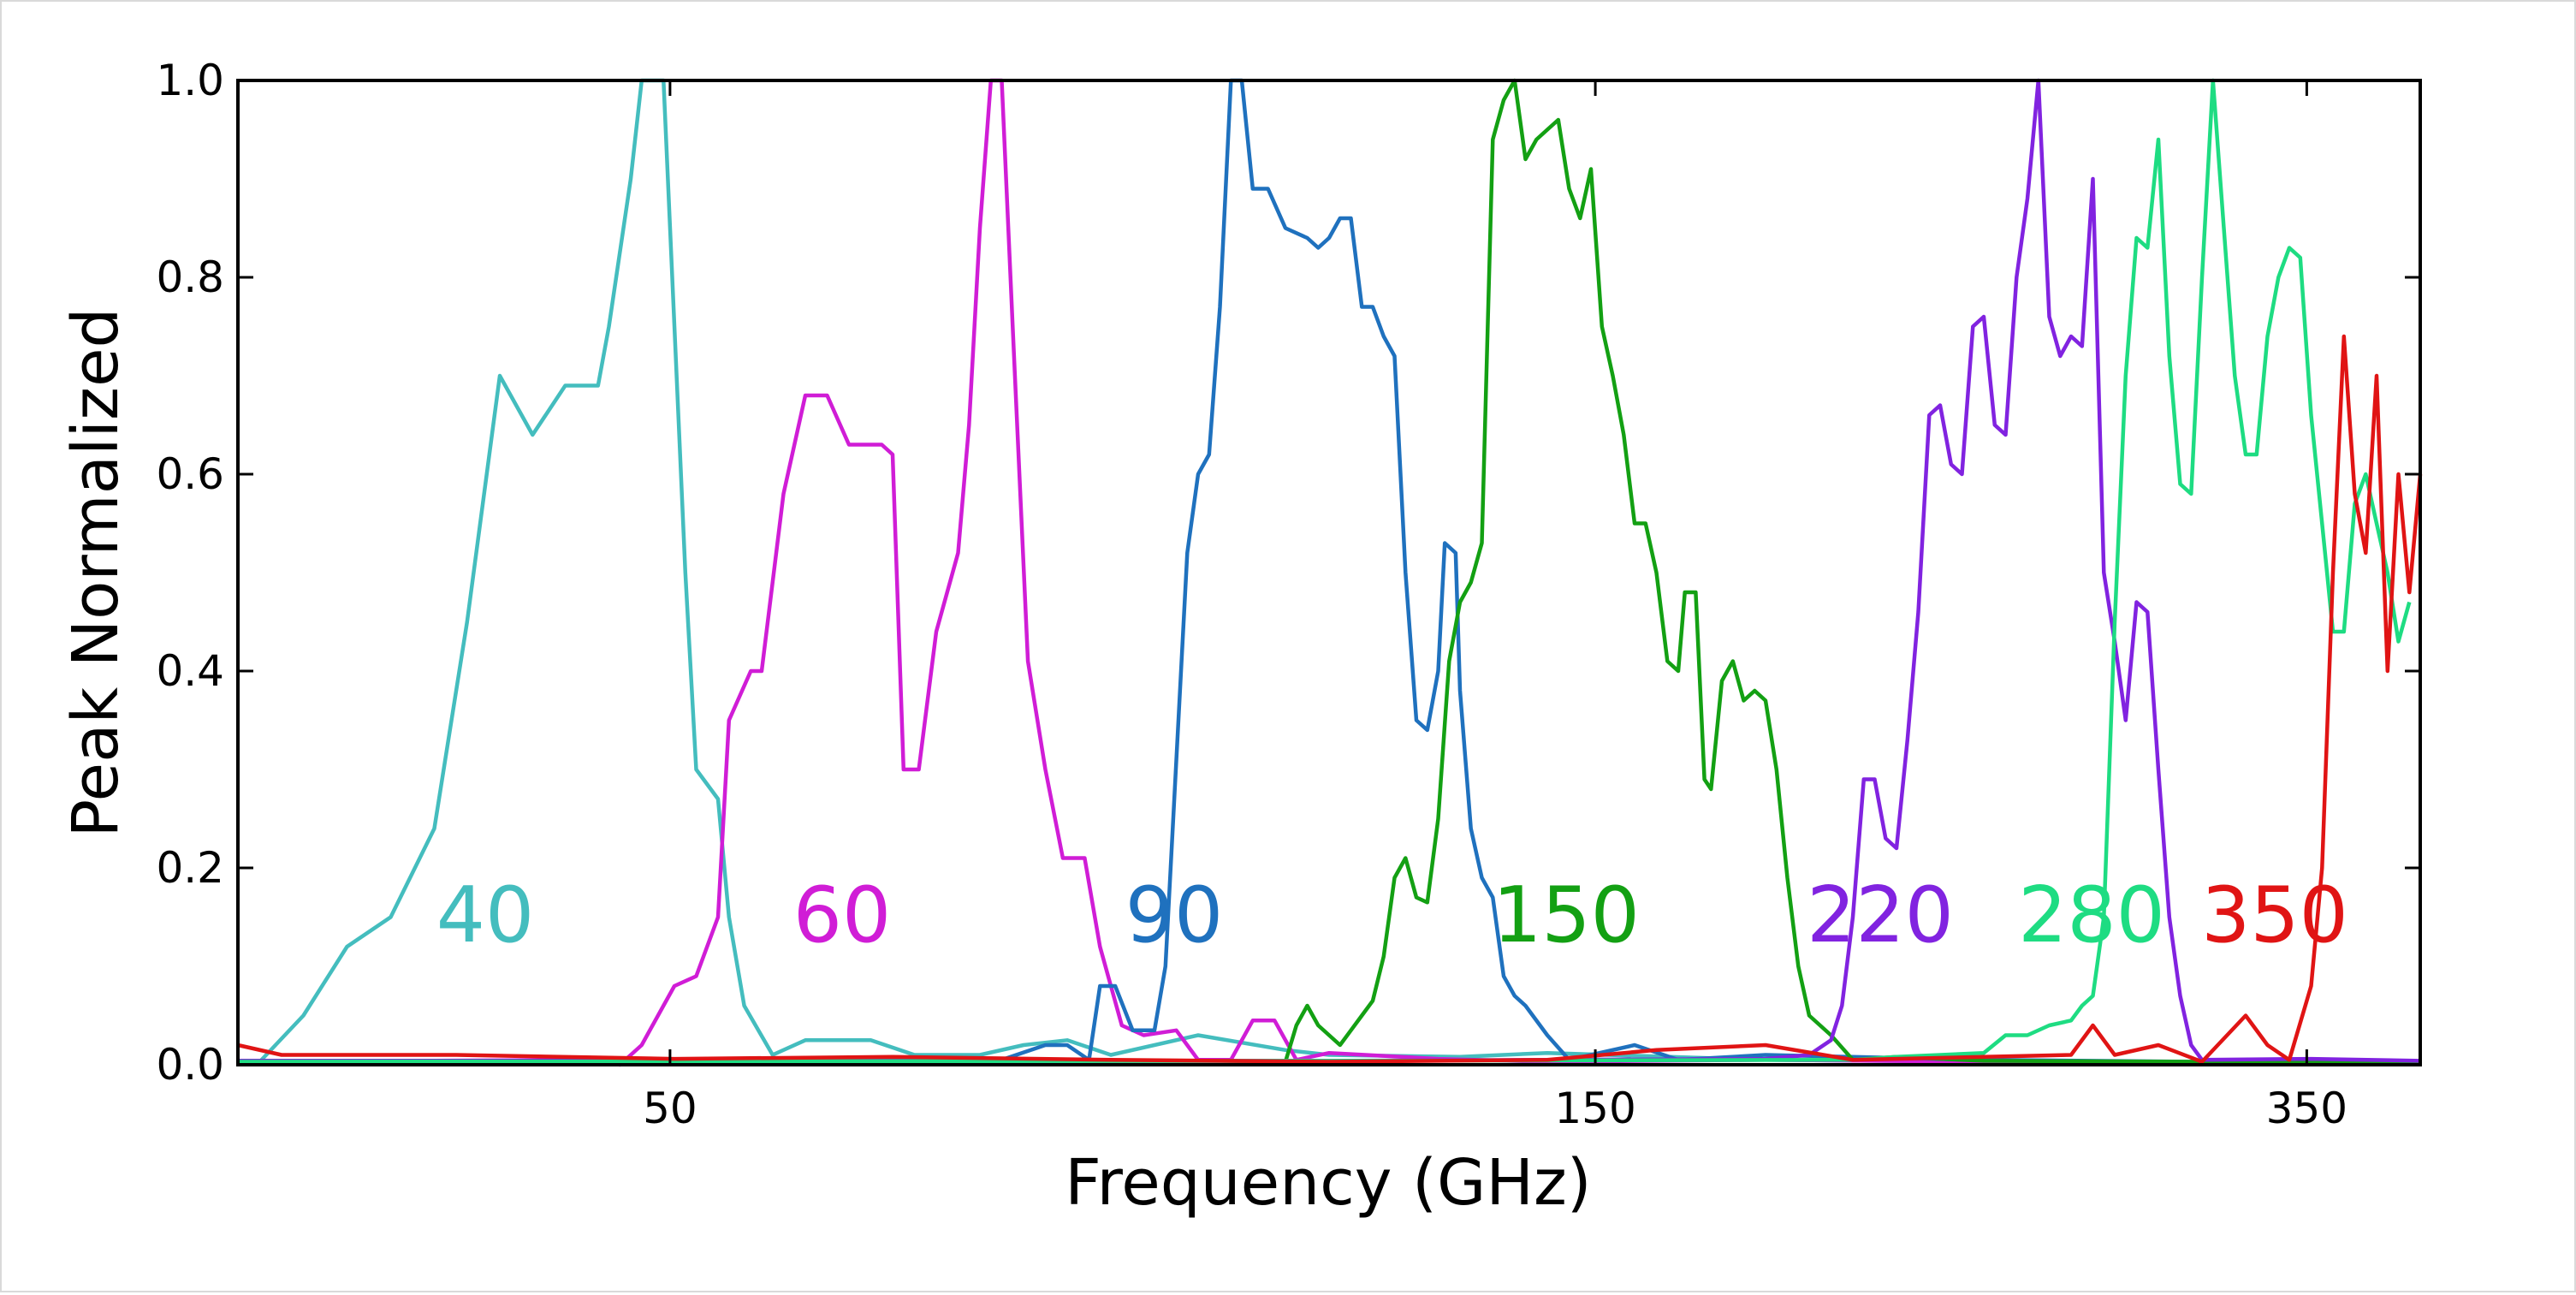 This screenshot has width=2576, height=1295. I want to click on band-label-40: 40, so click(485, 915).